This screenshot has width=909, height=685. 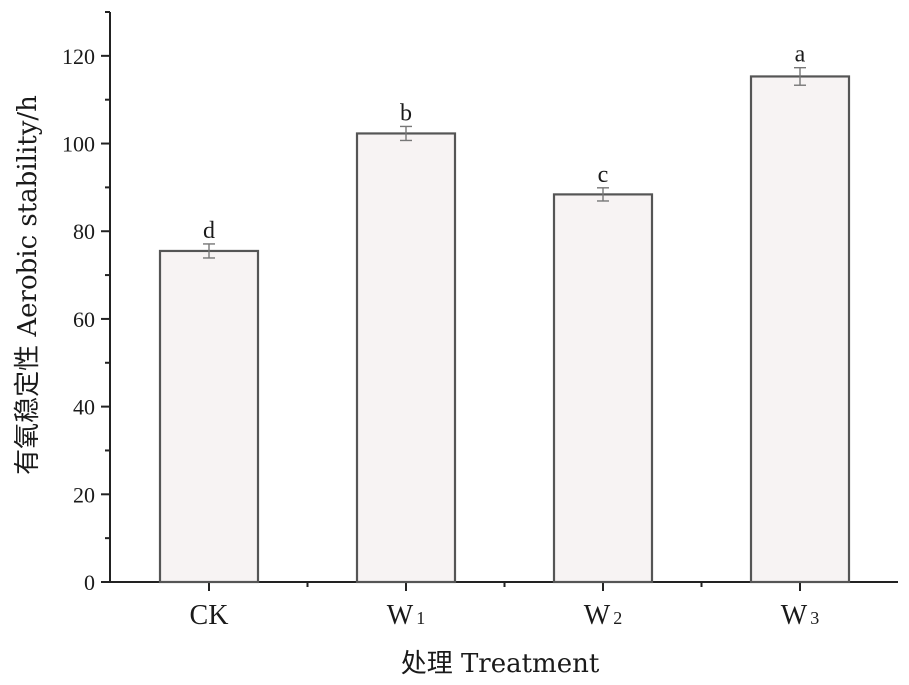 What do you see at coordinates (89, 582) in the screenshot?
I see `y-tick-label-0: 0` at bounding box center [89, 582].